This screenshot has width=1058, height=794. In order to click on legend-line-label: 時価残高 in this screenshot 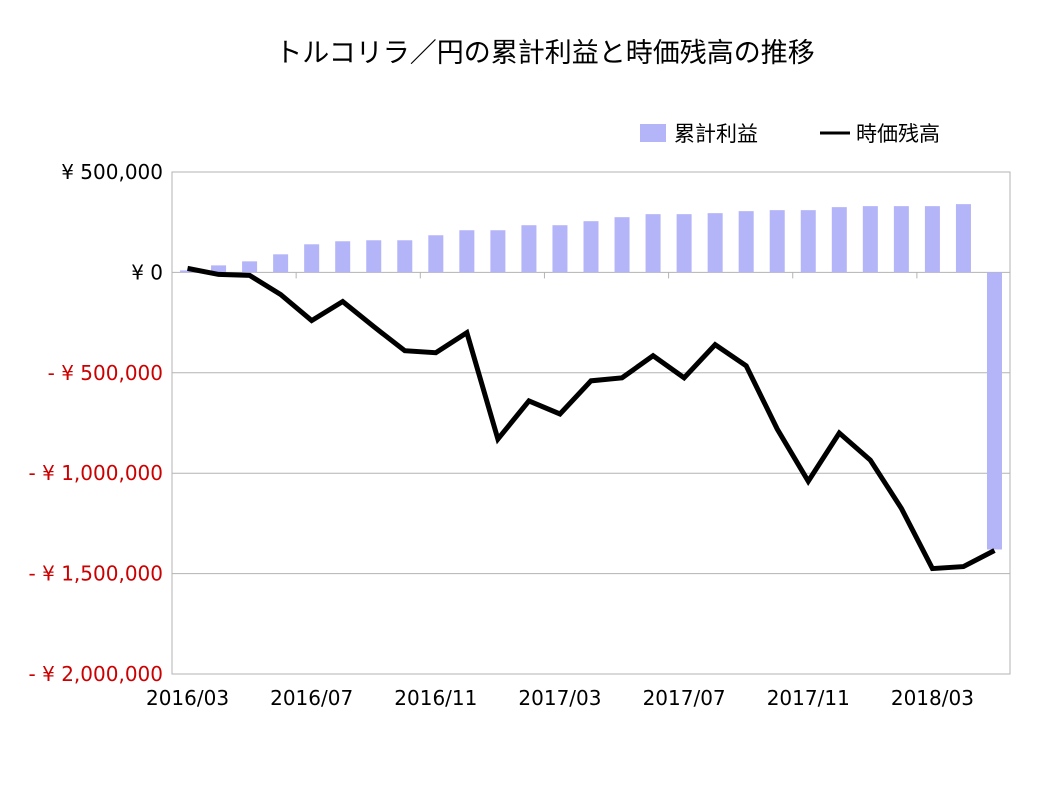, I will do `click(898, 134)`.